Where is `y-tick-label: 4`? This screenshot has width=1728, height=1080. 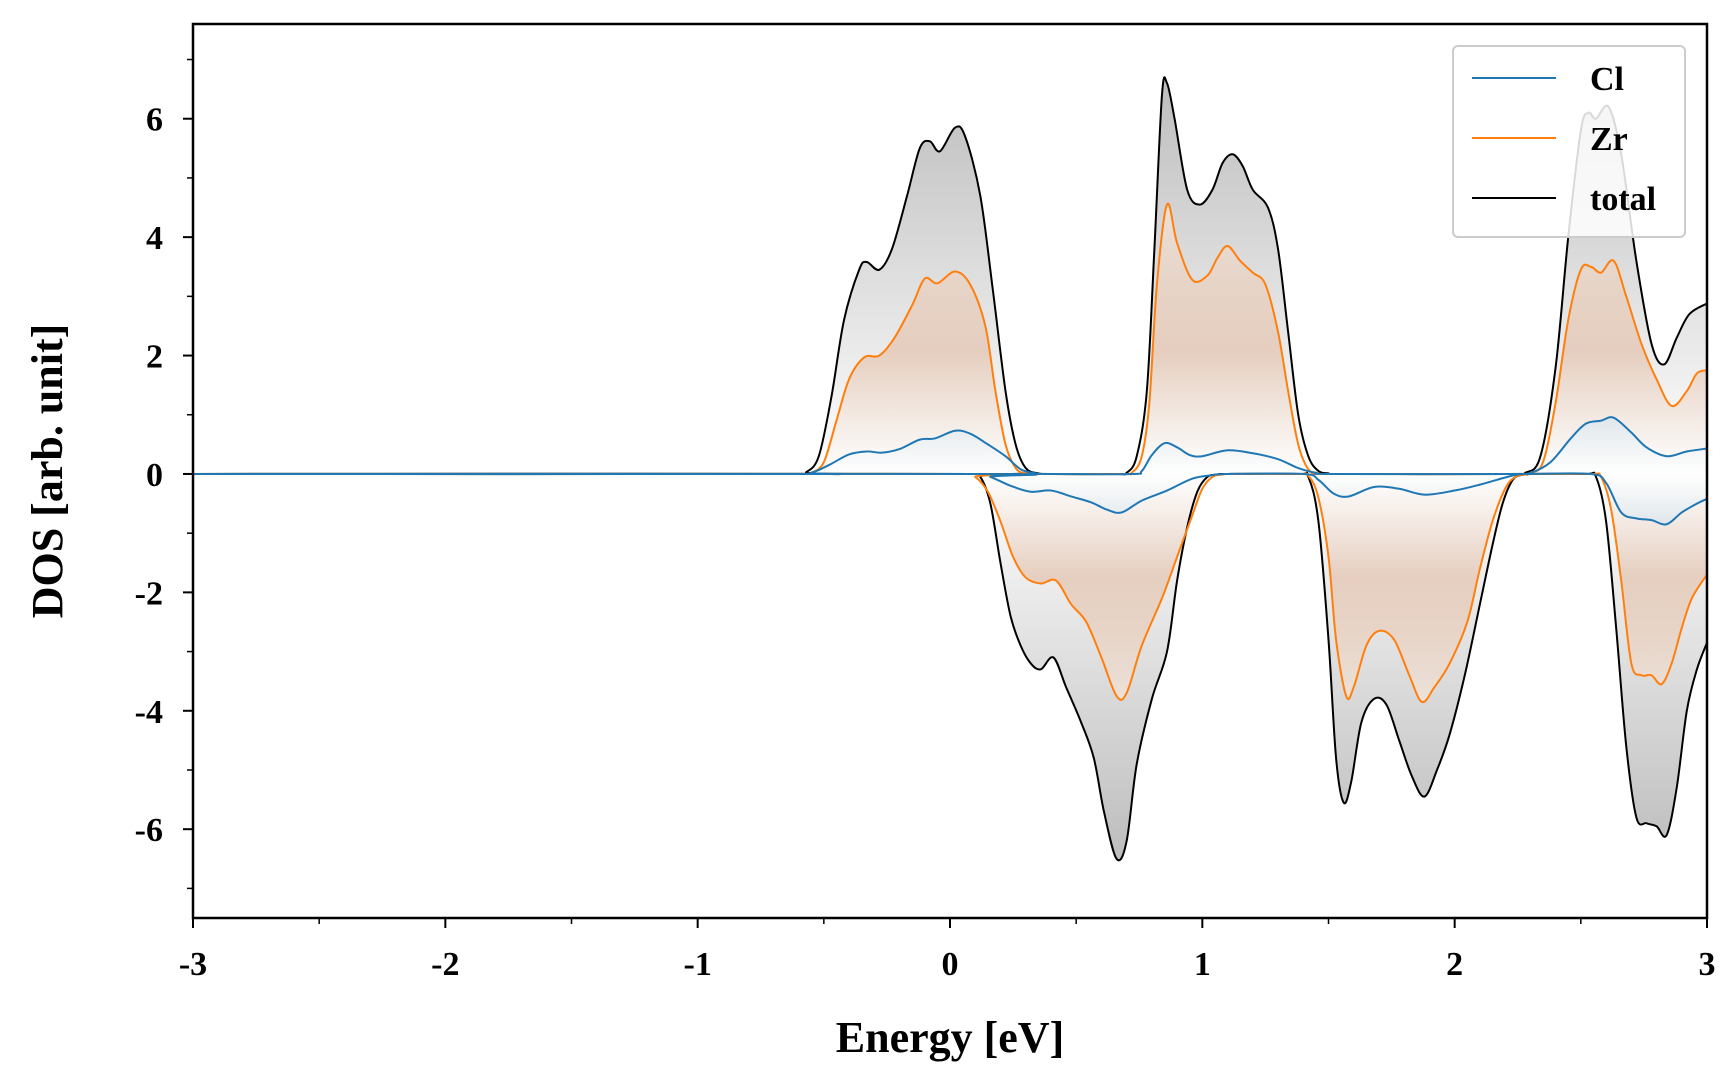
y-tick-label: 4 is located at coordinates (154, 238).